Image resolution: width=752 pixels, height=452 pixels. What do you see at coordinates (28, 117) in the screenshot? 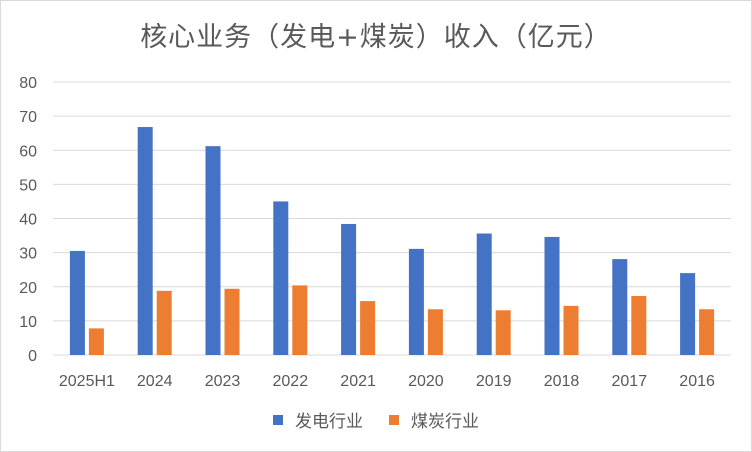
I see `y-tick-label: 70` at bounding box center [28, 117].